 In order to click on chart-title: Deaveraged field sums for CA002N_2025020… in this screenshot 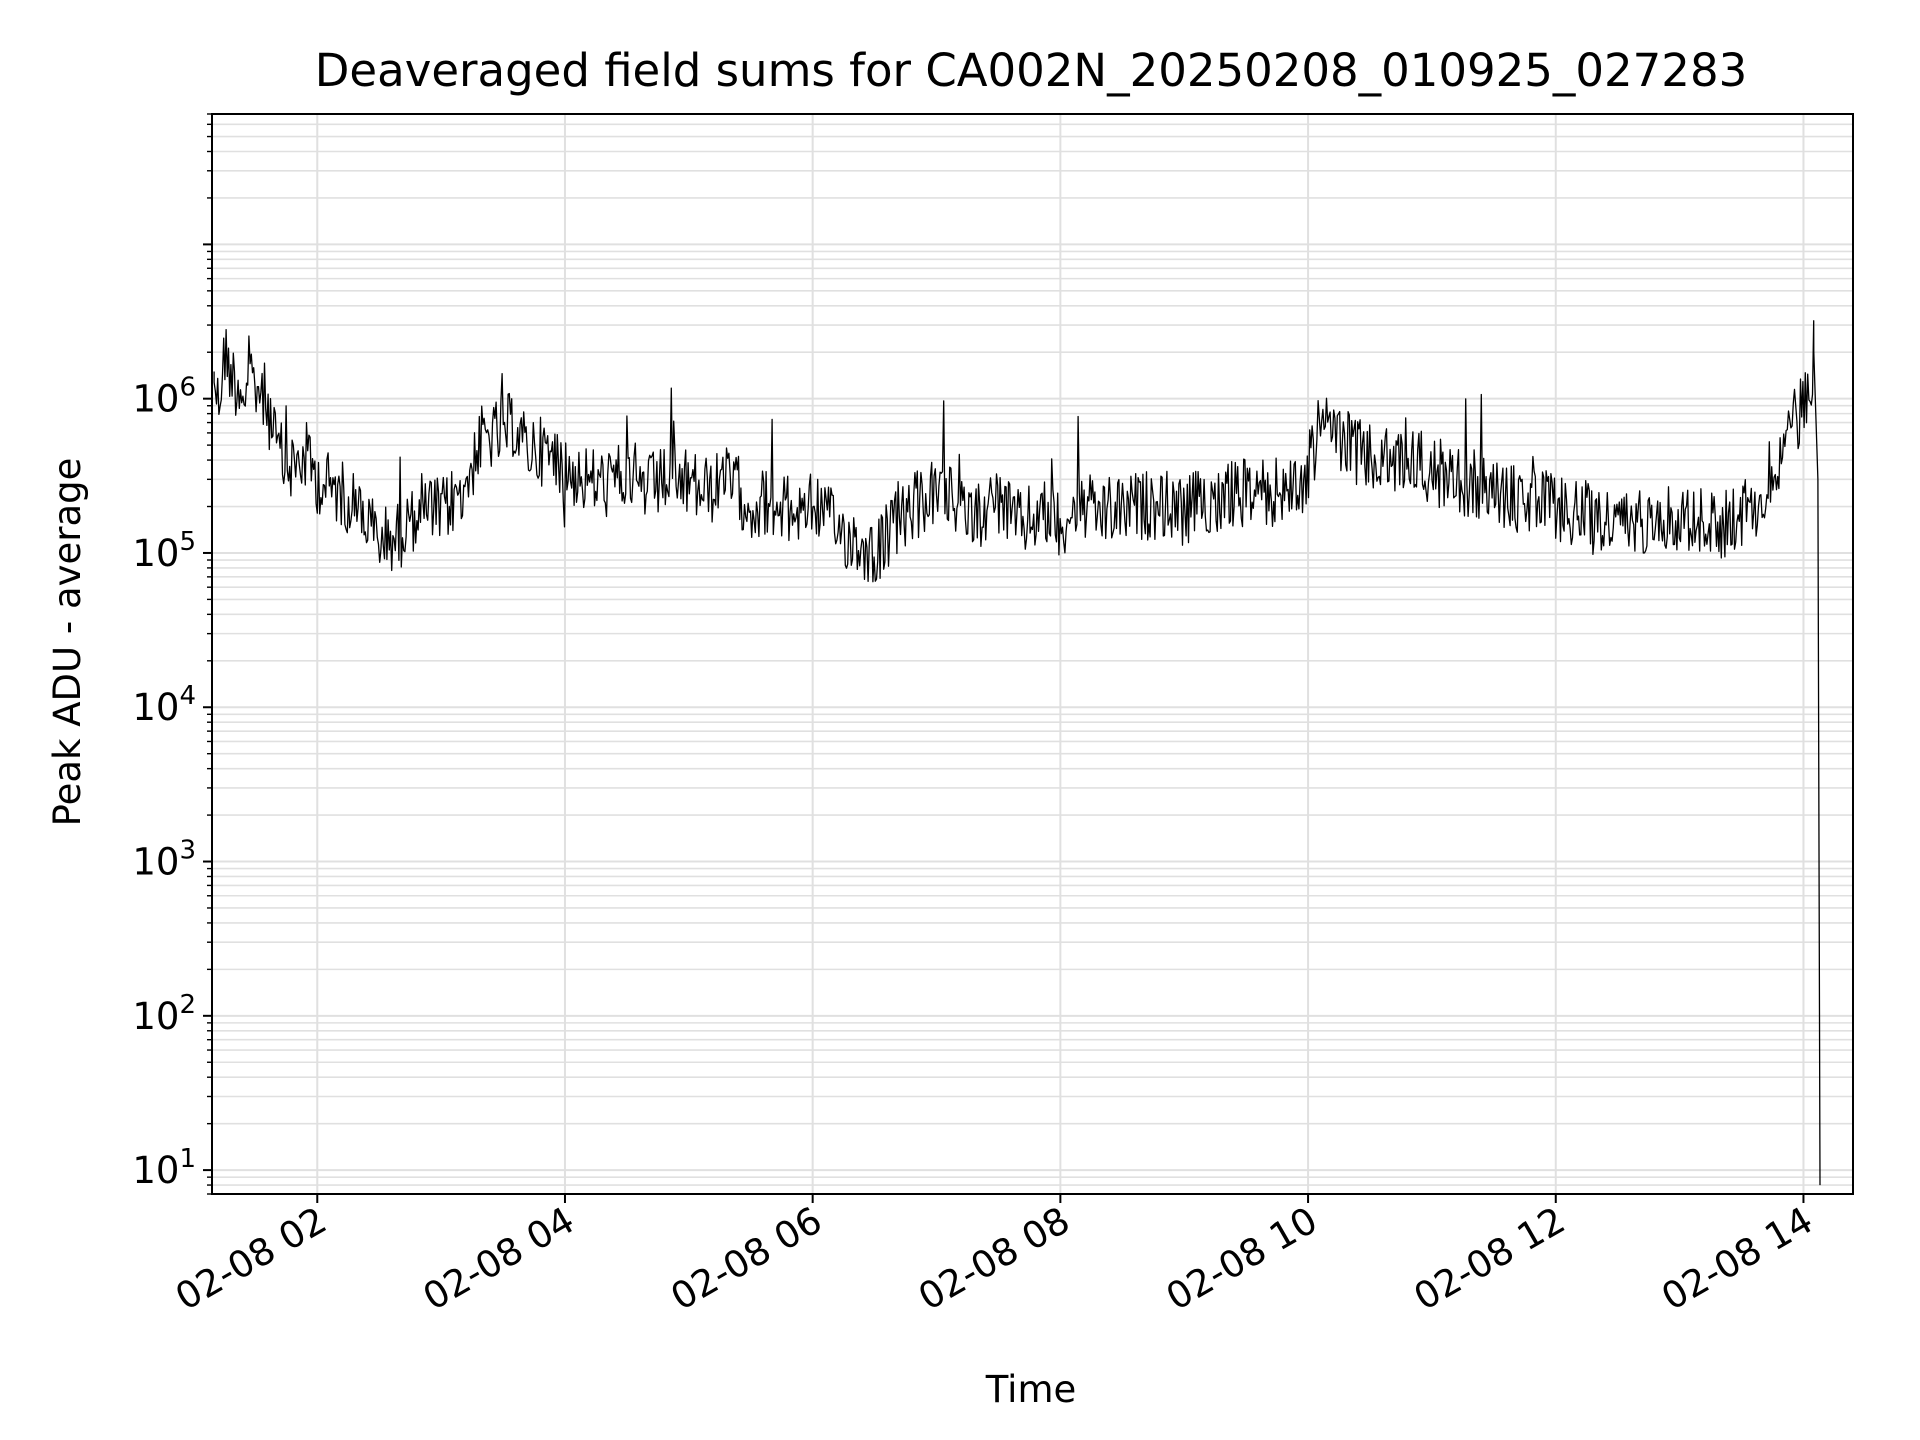, I will do `click(1031, 70)`.